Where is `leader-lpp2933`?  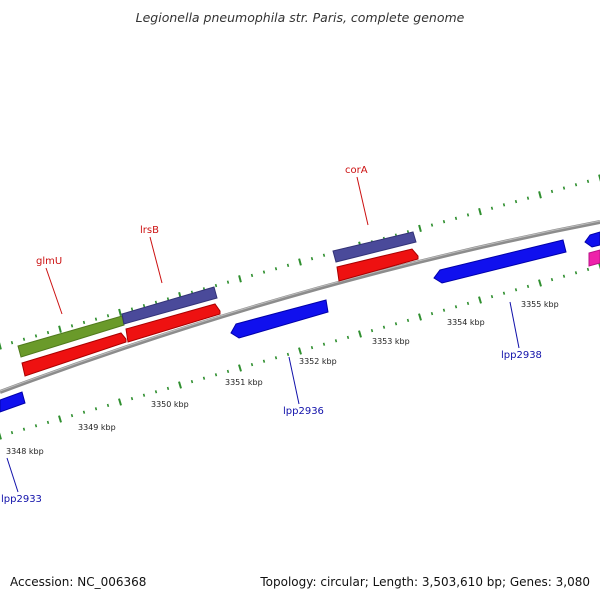
leader-lpp2933 is located at coordinates (12, 475).